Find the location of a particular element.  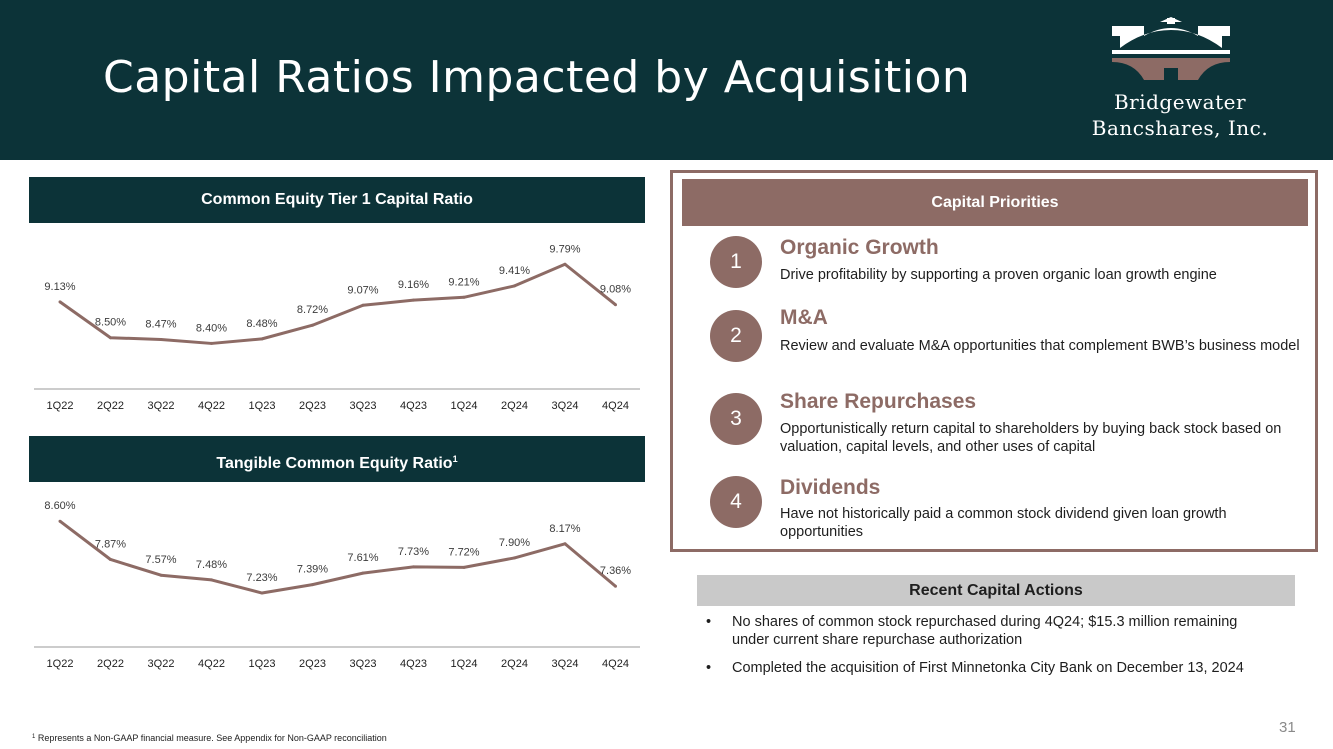

x-tick-label: 2Q23 is located at coordinates (312, 664).